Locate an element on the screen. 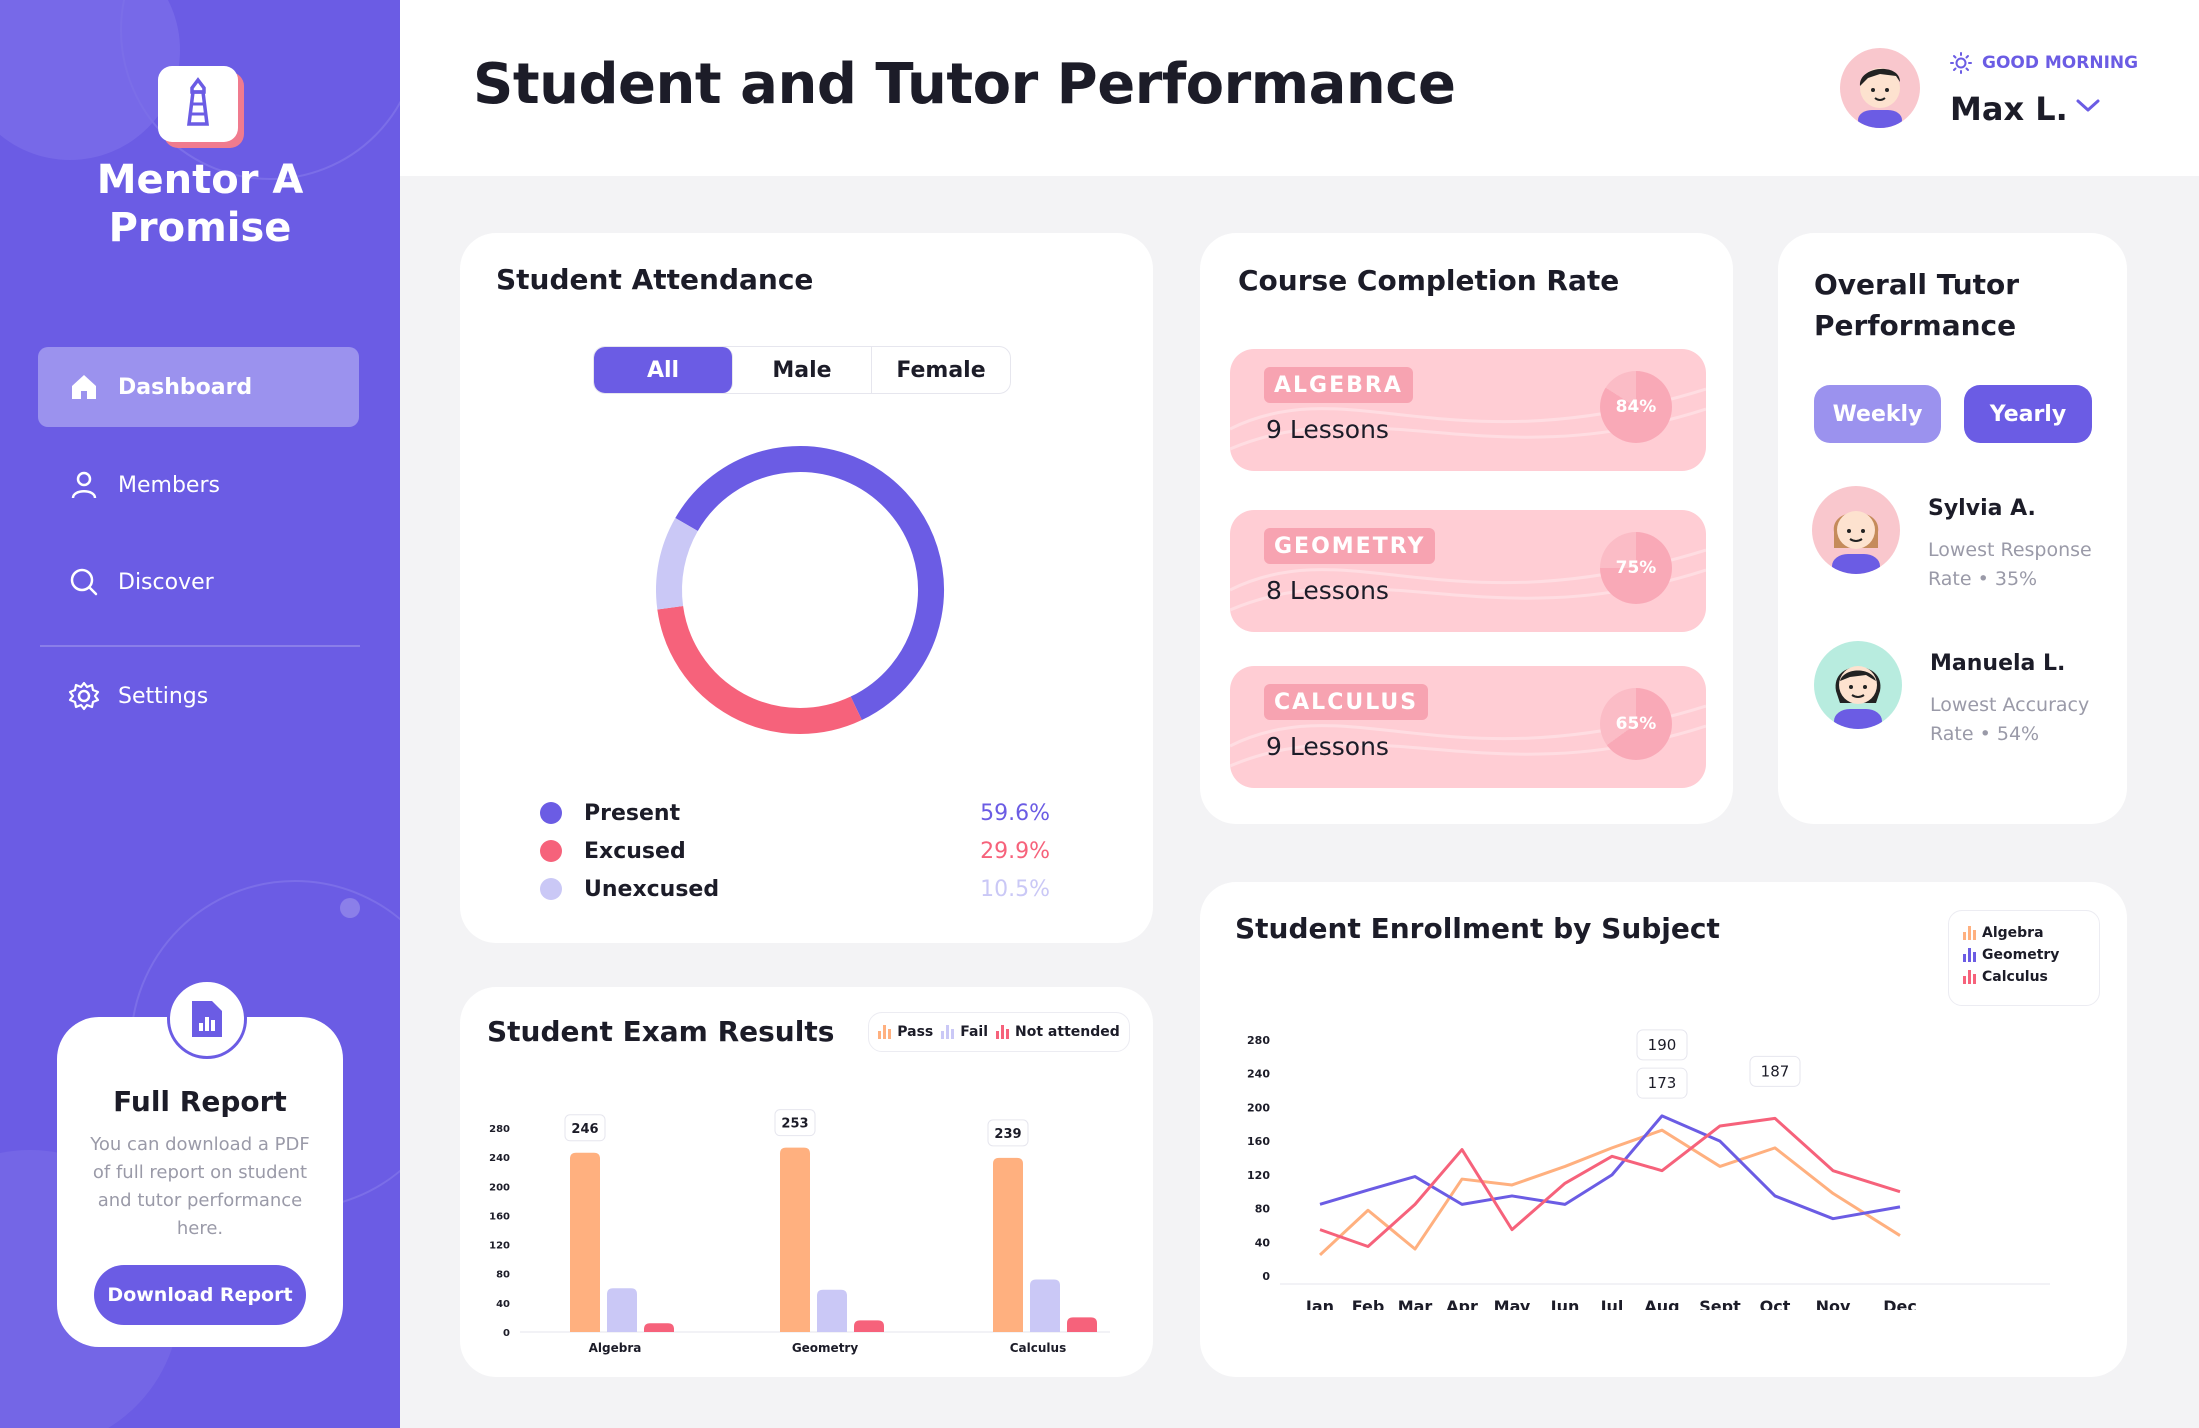 Image resolution: width=2199 pixels, height=1428 pixels. chevron-down-icon is located at coordinates (2088, 106).